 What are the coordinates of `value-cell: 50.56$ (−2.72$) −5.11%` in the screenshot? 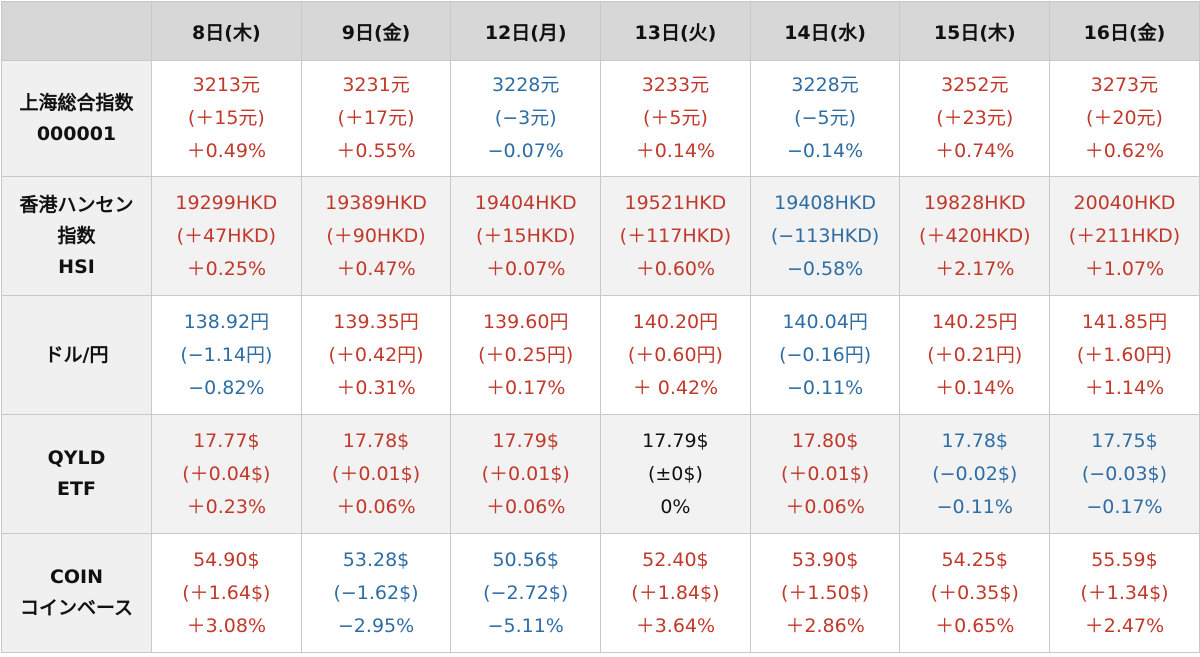 It's located at (526, 593).